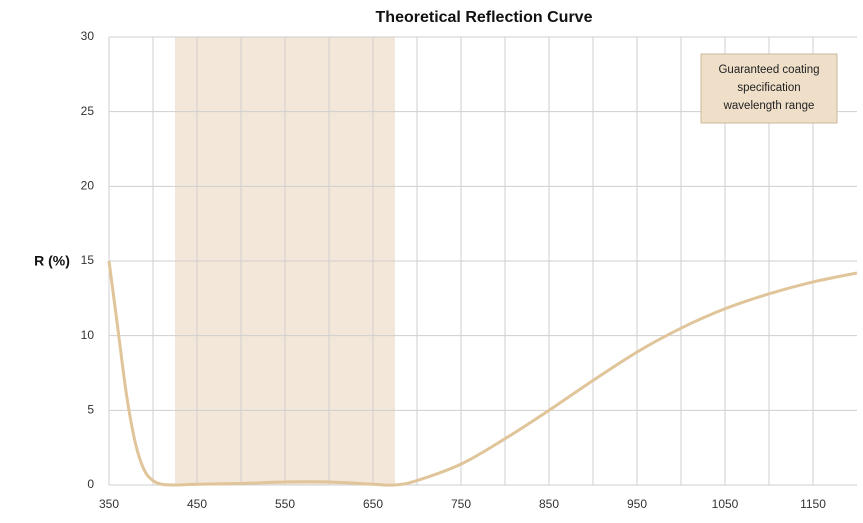 The image size is (863, 523). Describe the element at coordinates (90, 410) in the screenshot. I see `y-tick-label: 5` at that location.